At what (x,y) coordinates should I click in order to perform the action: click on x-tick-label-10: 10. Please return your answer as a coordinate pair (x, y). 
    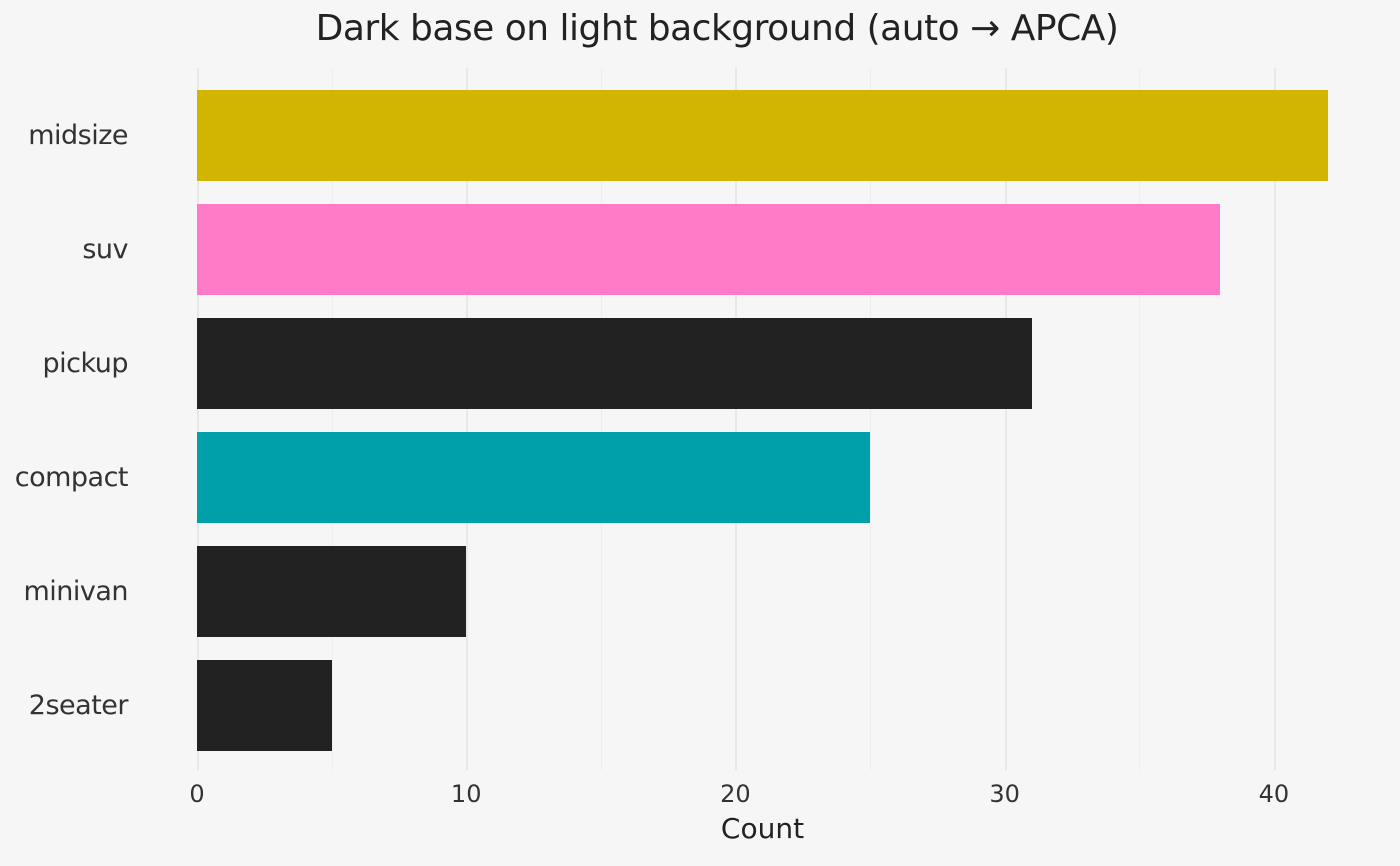
    Looking at the image, I should click on (466, 794).